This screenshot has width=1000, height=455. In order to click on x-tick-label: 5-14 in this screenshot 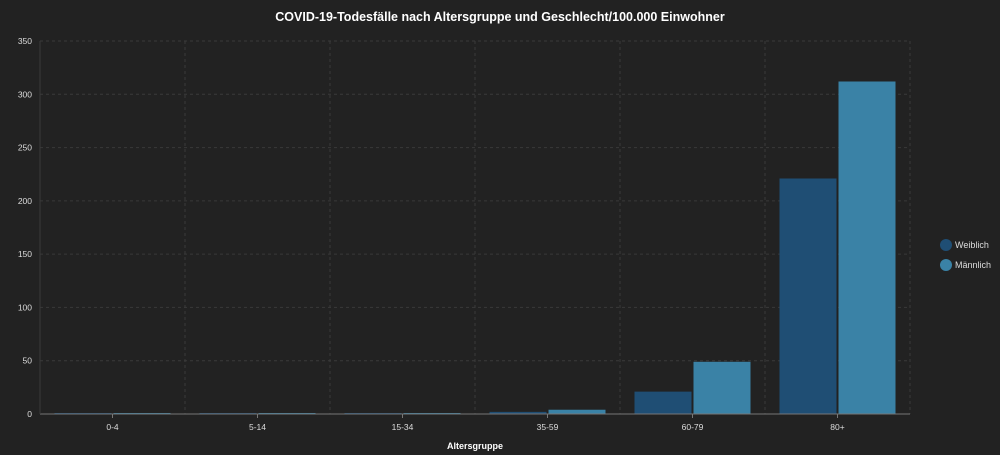, I will do `click(257, 427)`.